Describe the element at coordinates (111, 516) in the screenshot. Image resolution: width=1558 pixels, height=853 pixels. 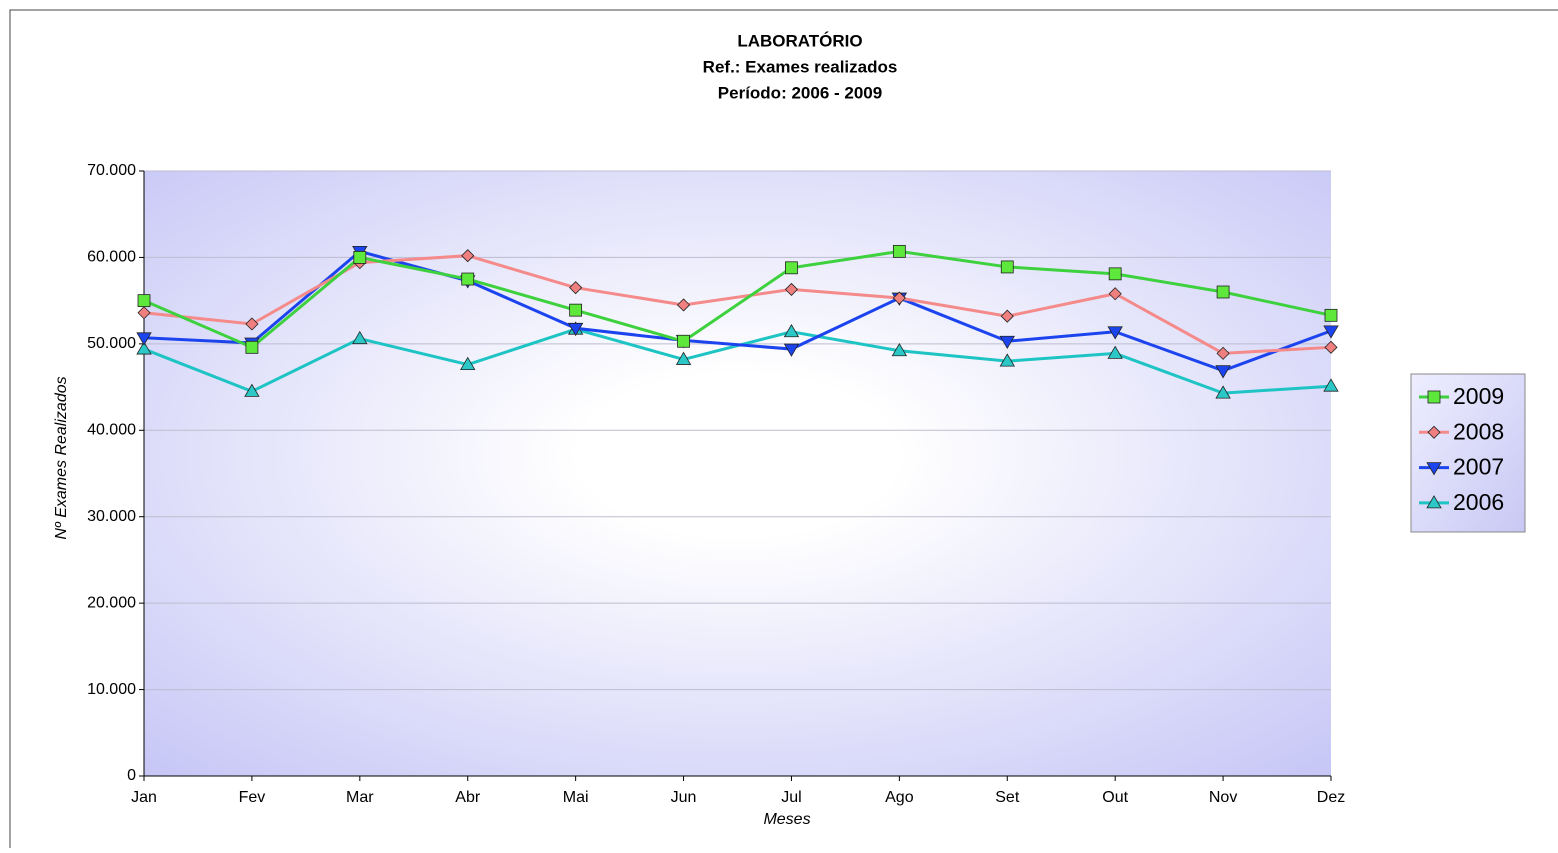
I see `y-tick-label: 30.000` at that location.